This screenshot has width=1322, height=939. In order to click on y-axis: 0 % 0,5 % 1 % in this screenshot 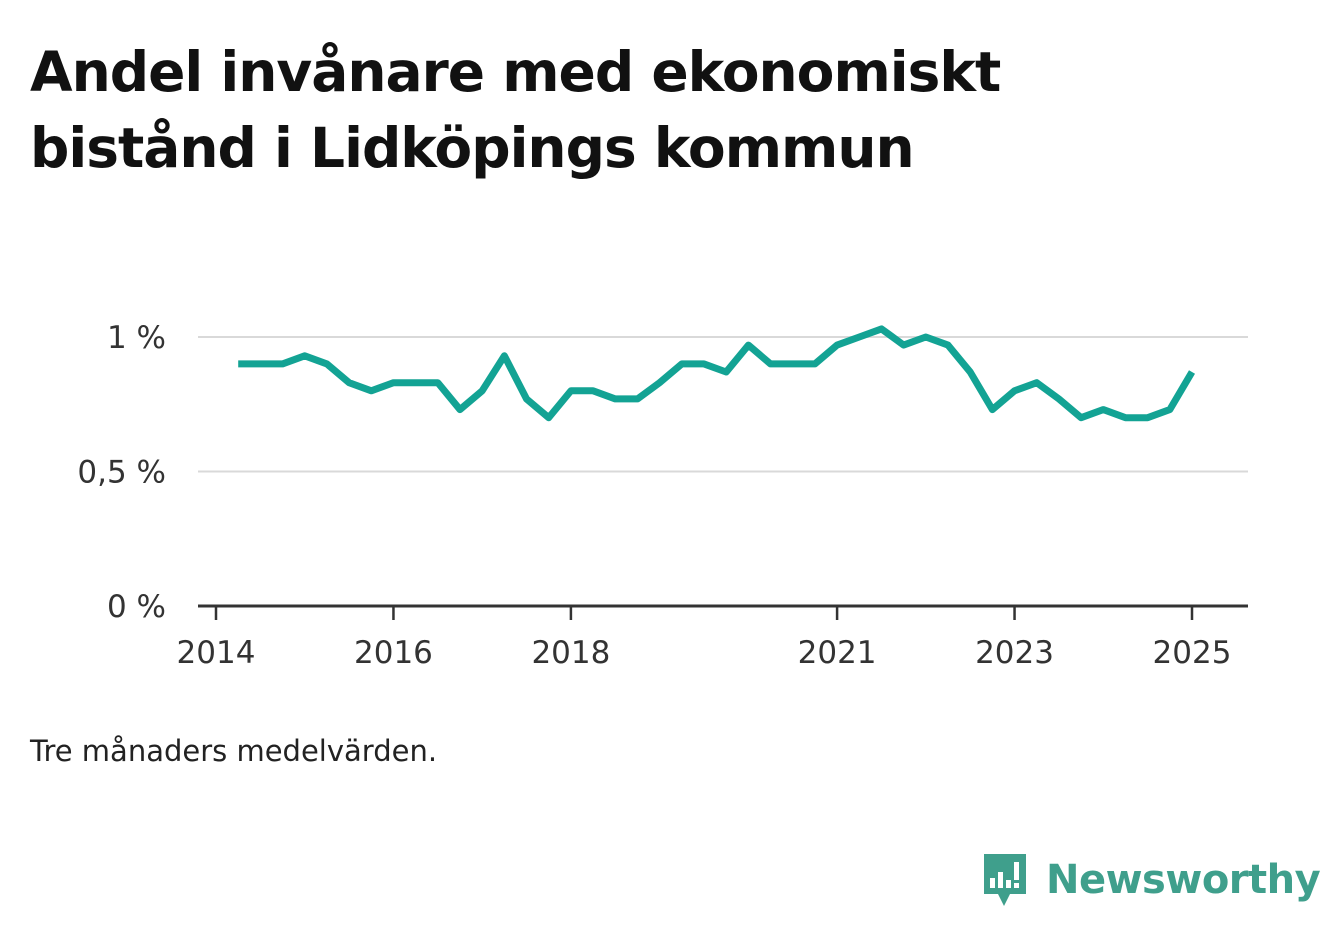, I will do `click(121, 472)`.